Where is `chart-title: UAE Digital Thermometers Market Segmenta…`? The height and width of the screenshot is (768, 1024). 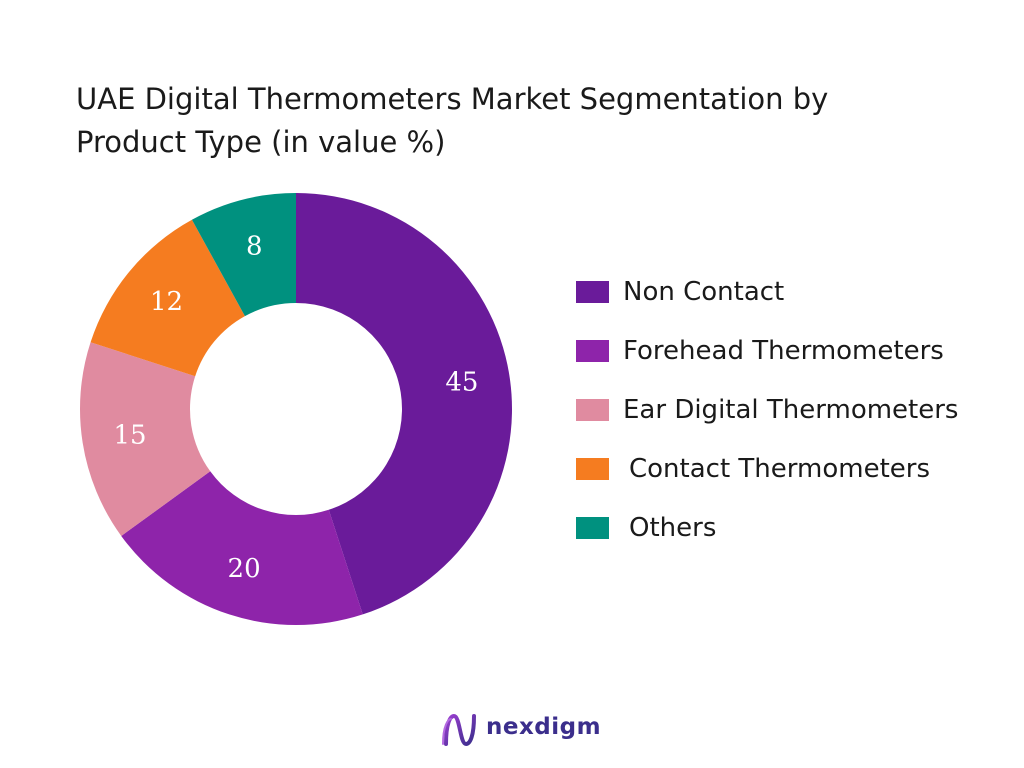 chart-title: UAE Digital Thermometers Market Segmenta… is located at coordinates (526, 121).